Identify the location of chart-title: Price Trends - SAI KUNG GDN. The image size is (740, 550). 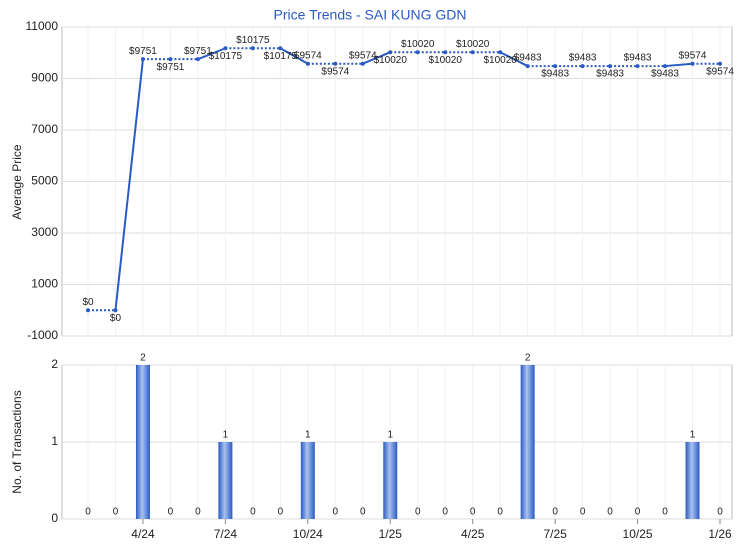
(370, 15).